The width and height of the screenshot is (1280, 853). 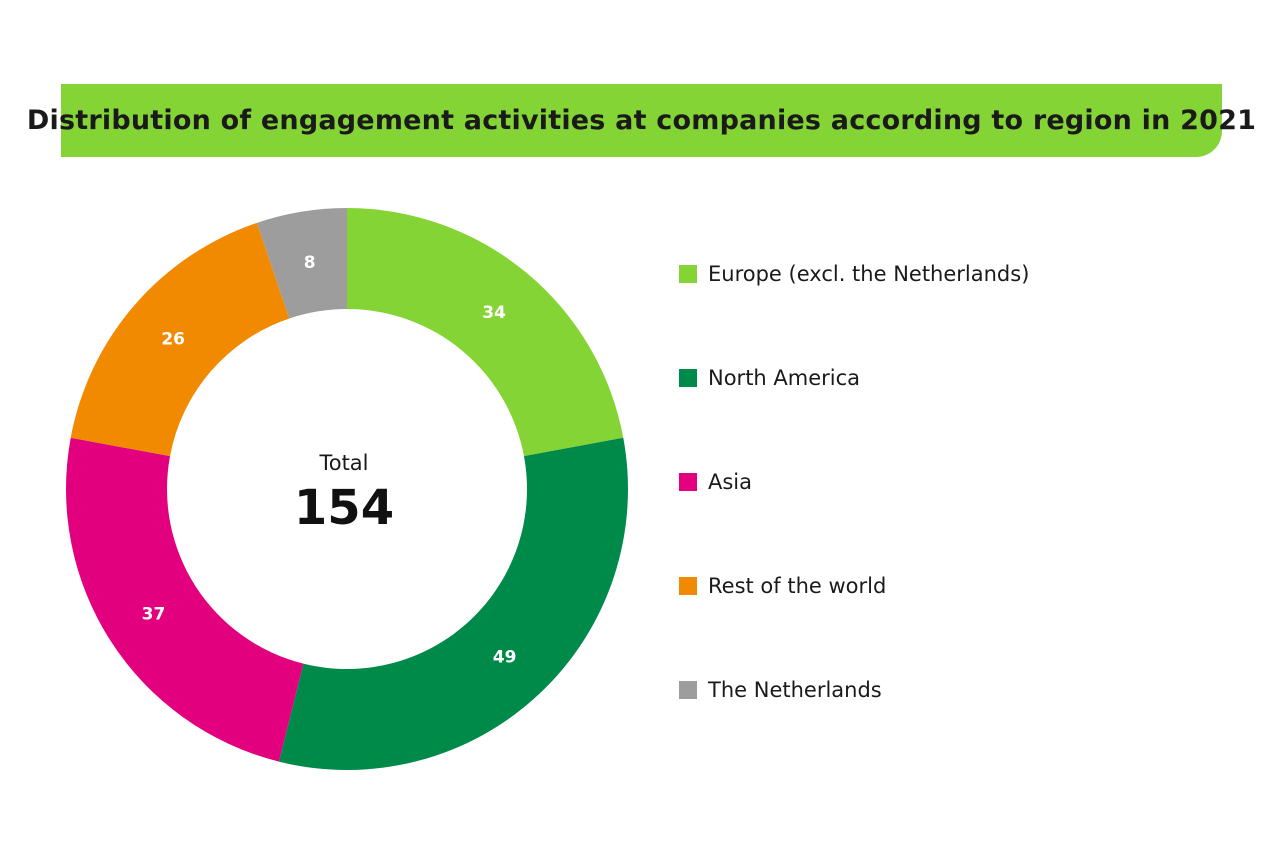 I want to click on legend-label: Asia, so click(x=730, y=482).